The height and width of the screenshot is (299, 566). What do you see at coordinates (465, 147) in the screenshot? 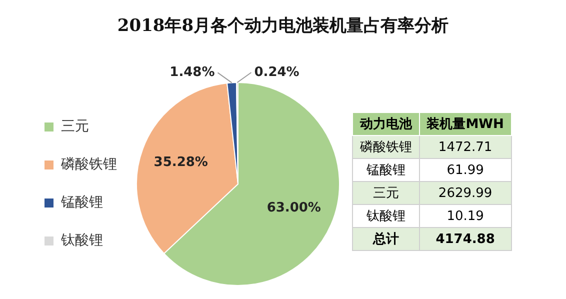
I see `data-label: 1472.71` at bounding box center [465, 147].